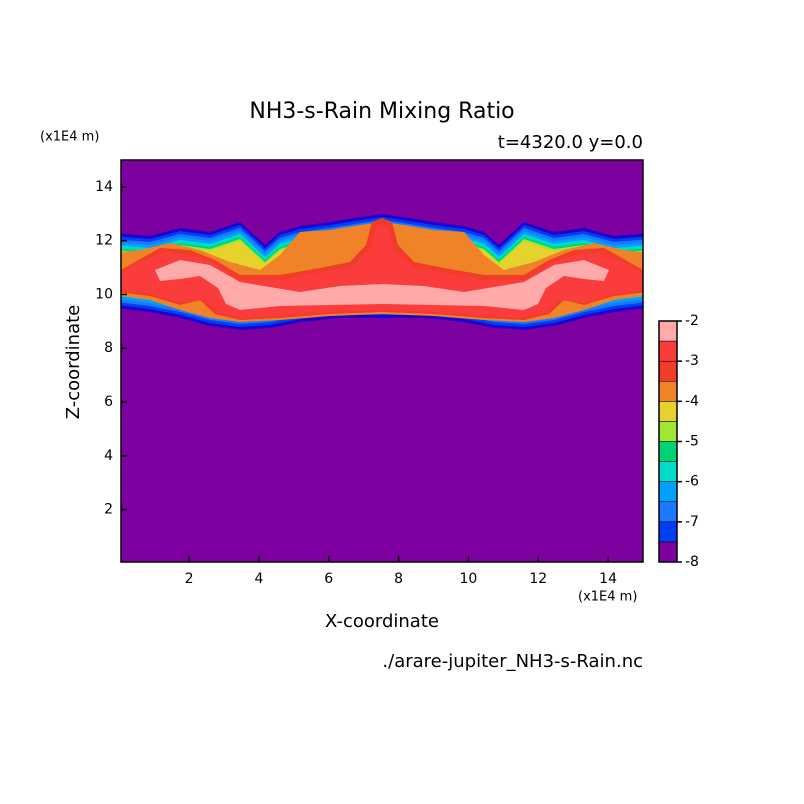  What do you see at coordinates (538, 579) in the screenshot?
I see `x-tick-label: 12` at bounding box center [538, 579].